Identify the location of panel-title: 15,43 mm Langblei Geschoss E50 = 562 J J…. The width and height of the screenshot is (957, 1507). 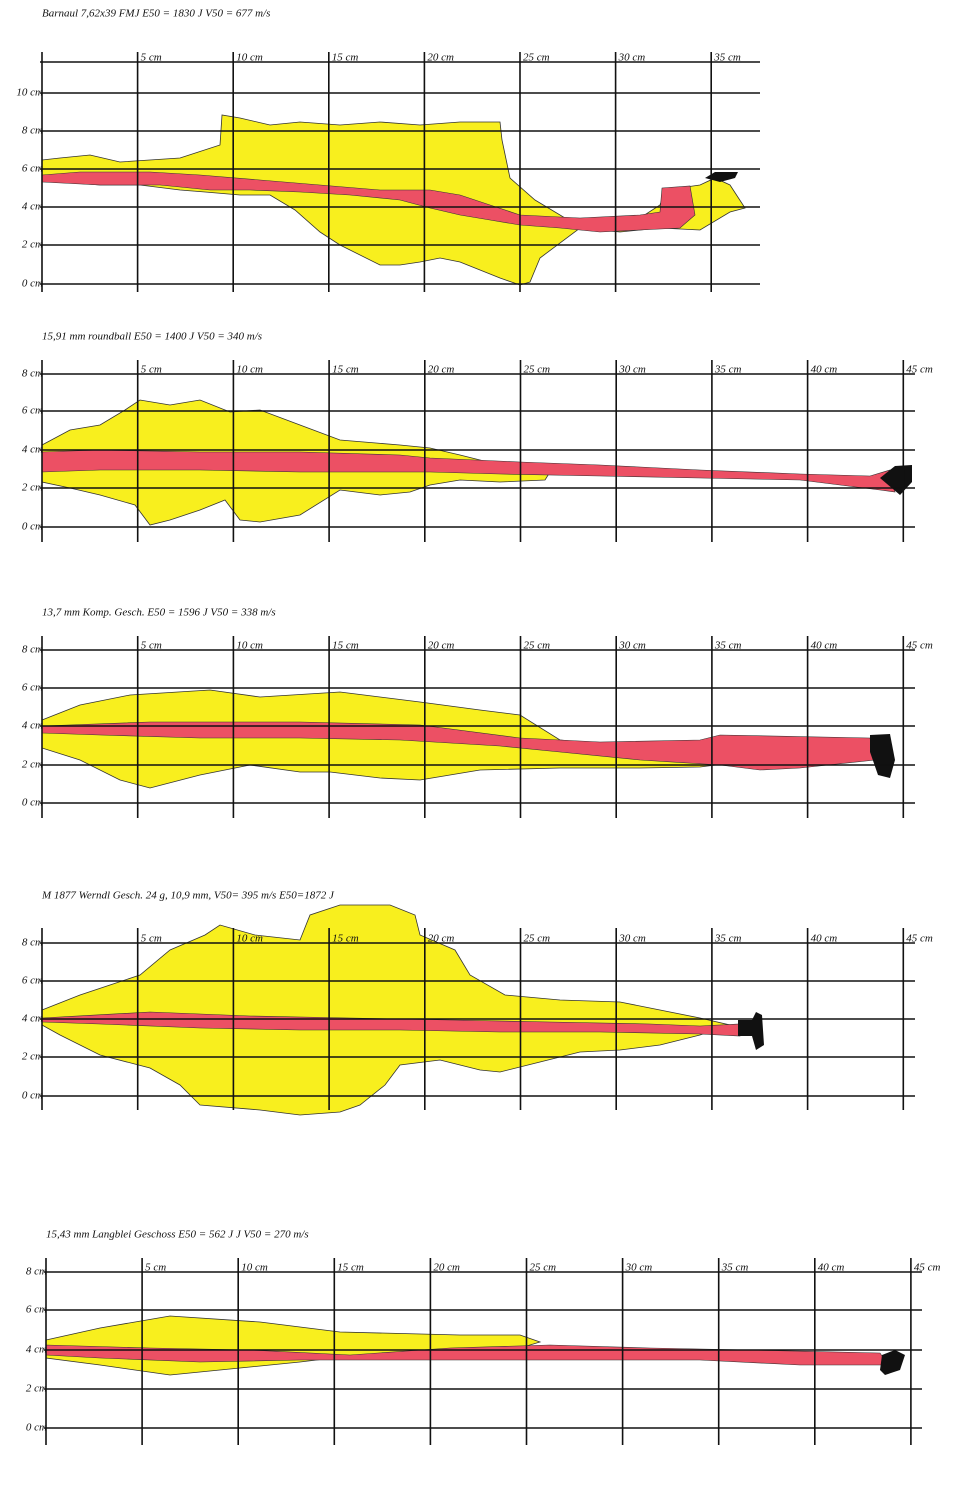
(177, 1235).